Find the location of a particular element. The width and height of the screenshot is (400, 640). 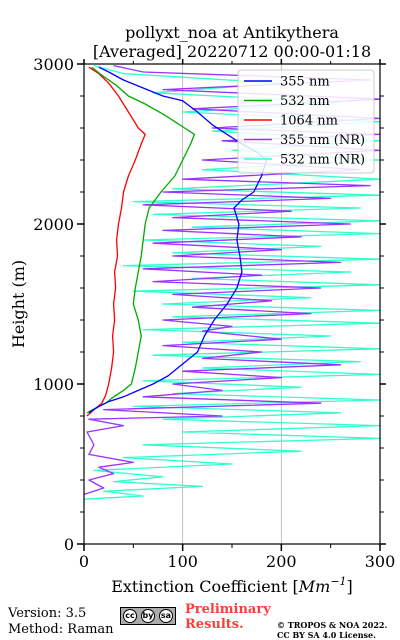

x-tick-label-1: 100 is located at coordinates (182, 561).